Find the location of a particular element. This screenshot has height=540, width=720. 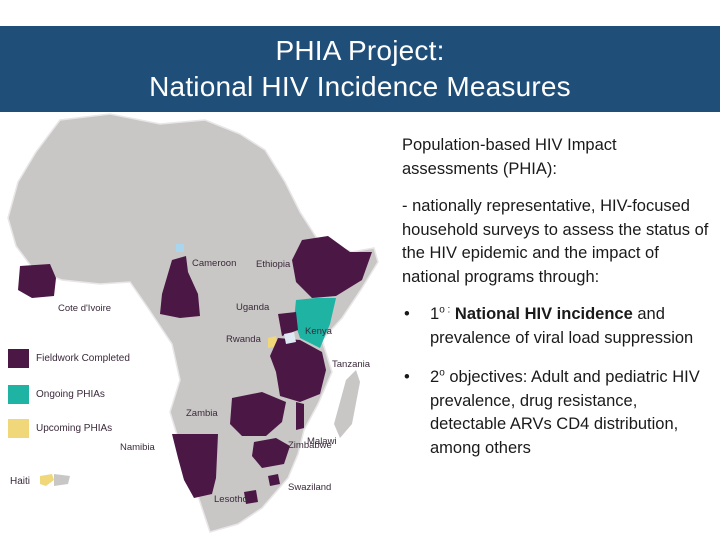

cameroon-shape is located at coordinates (180, 287).